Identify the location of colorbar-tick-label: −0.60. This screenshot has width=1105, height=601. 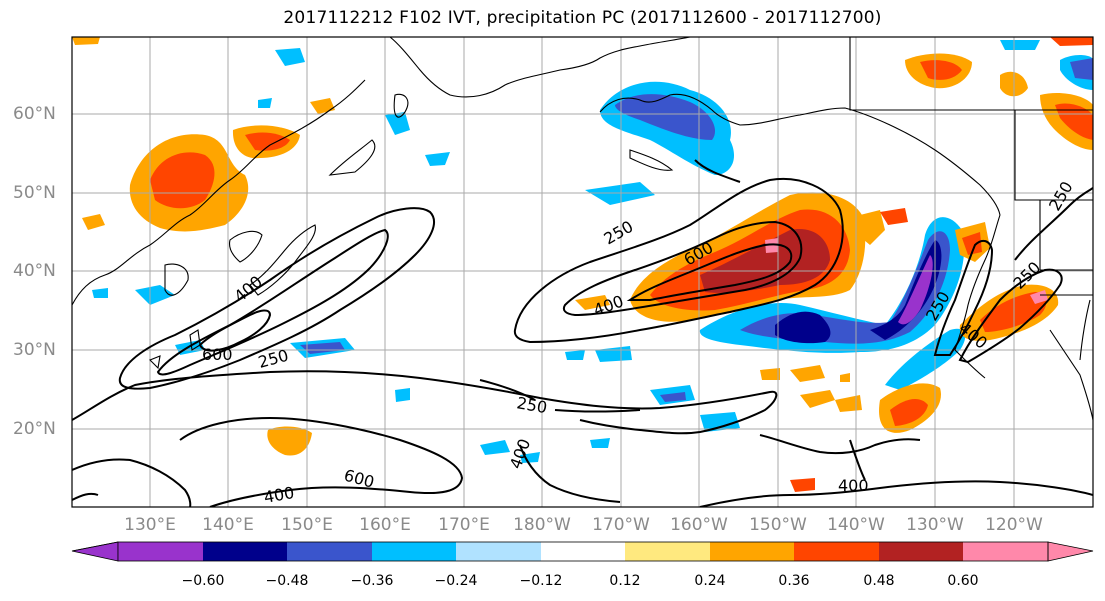
(203, 581).